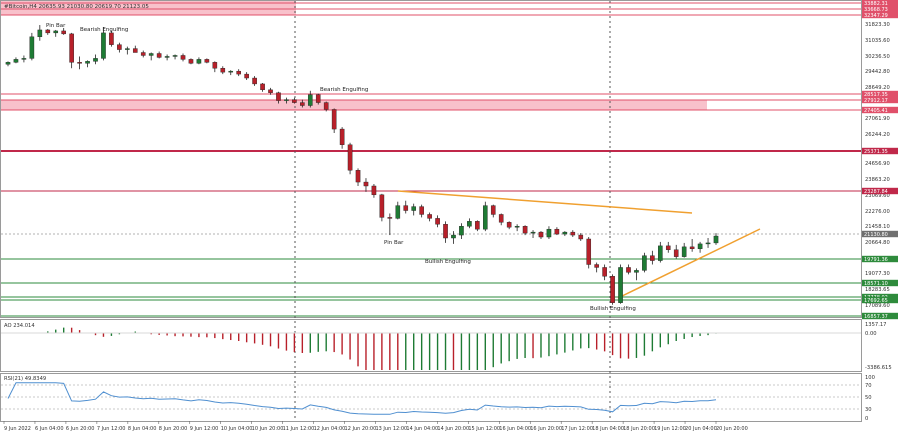 The image size is (900, 433). Describe the element at coordinates (877, 72) in the screenshot. I see `price-tick: 29442.80` at that location.